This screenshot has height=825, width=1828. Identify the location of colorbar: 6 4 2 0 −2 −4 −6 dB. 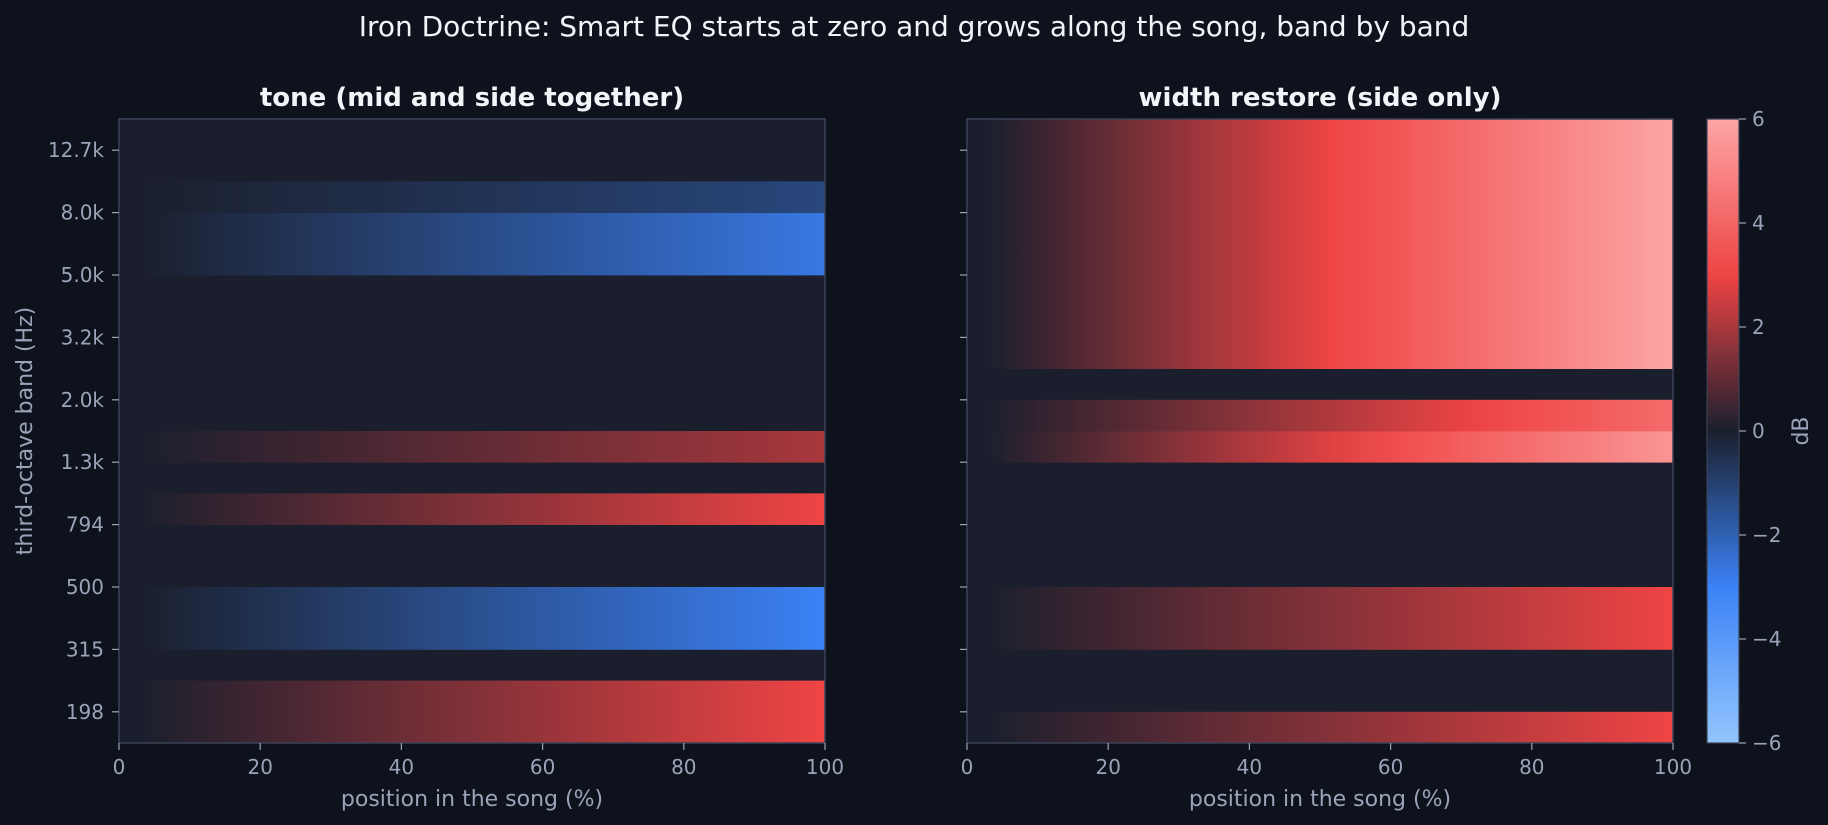
(1760, 431).